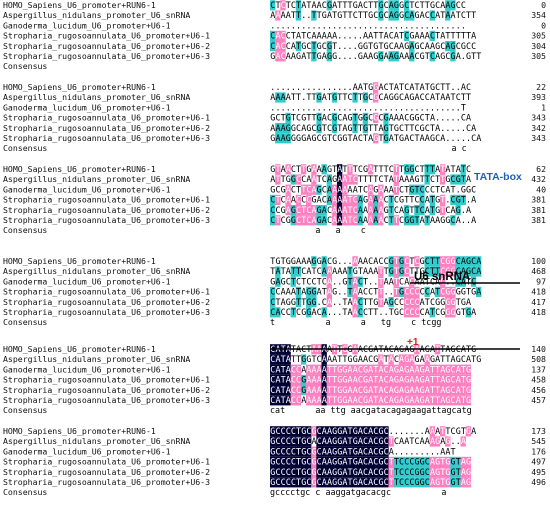 The image size is (550, 514). Describe the element at coordinates (538, 15) in the screenshot. I see `sequence-position: 354` at that location.